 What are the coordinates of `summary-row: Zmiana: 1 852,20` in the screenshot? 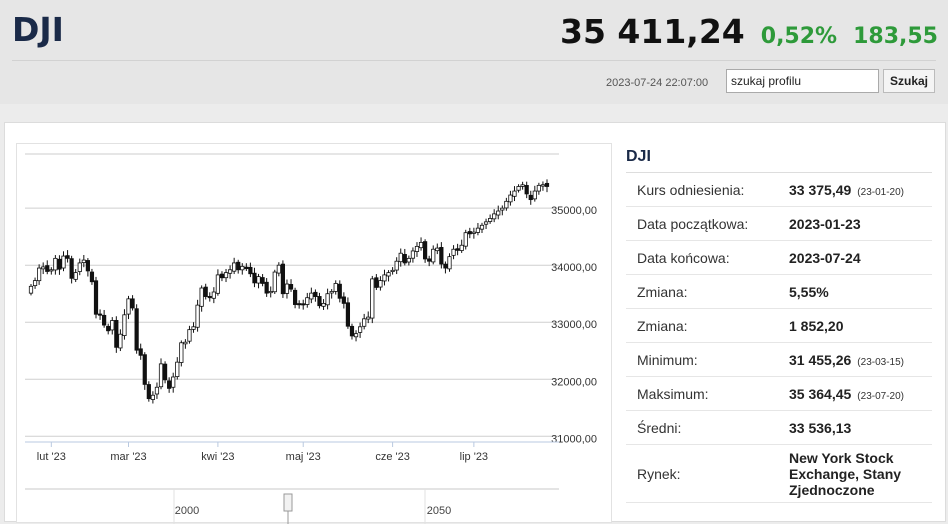 It's located at (779, 326).